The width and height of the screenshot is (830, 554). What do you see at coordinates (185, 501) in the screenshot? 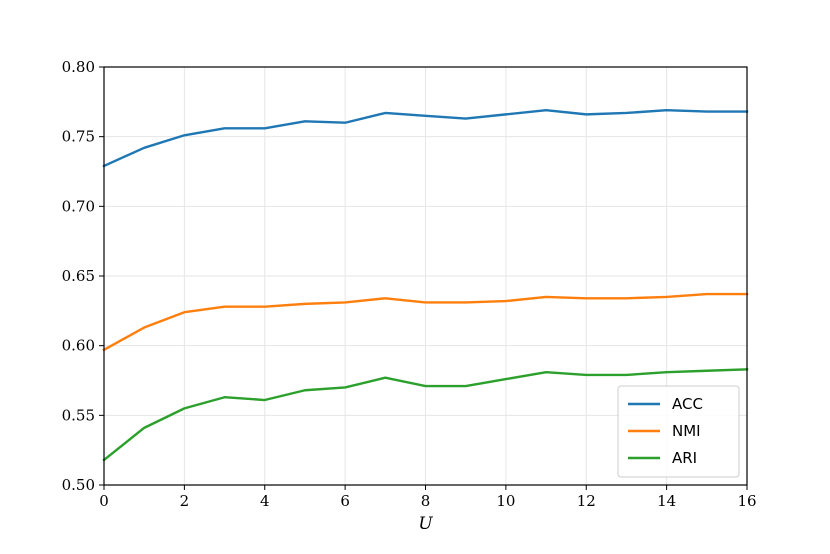
I see `x-tick-label: 2` at bounding box center [185, 501].